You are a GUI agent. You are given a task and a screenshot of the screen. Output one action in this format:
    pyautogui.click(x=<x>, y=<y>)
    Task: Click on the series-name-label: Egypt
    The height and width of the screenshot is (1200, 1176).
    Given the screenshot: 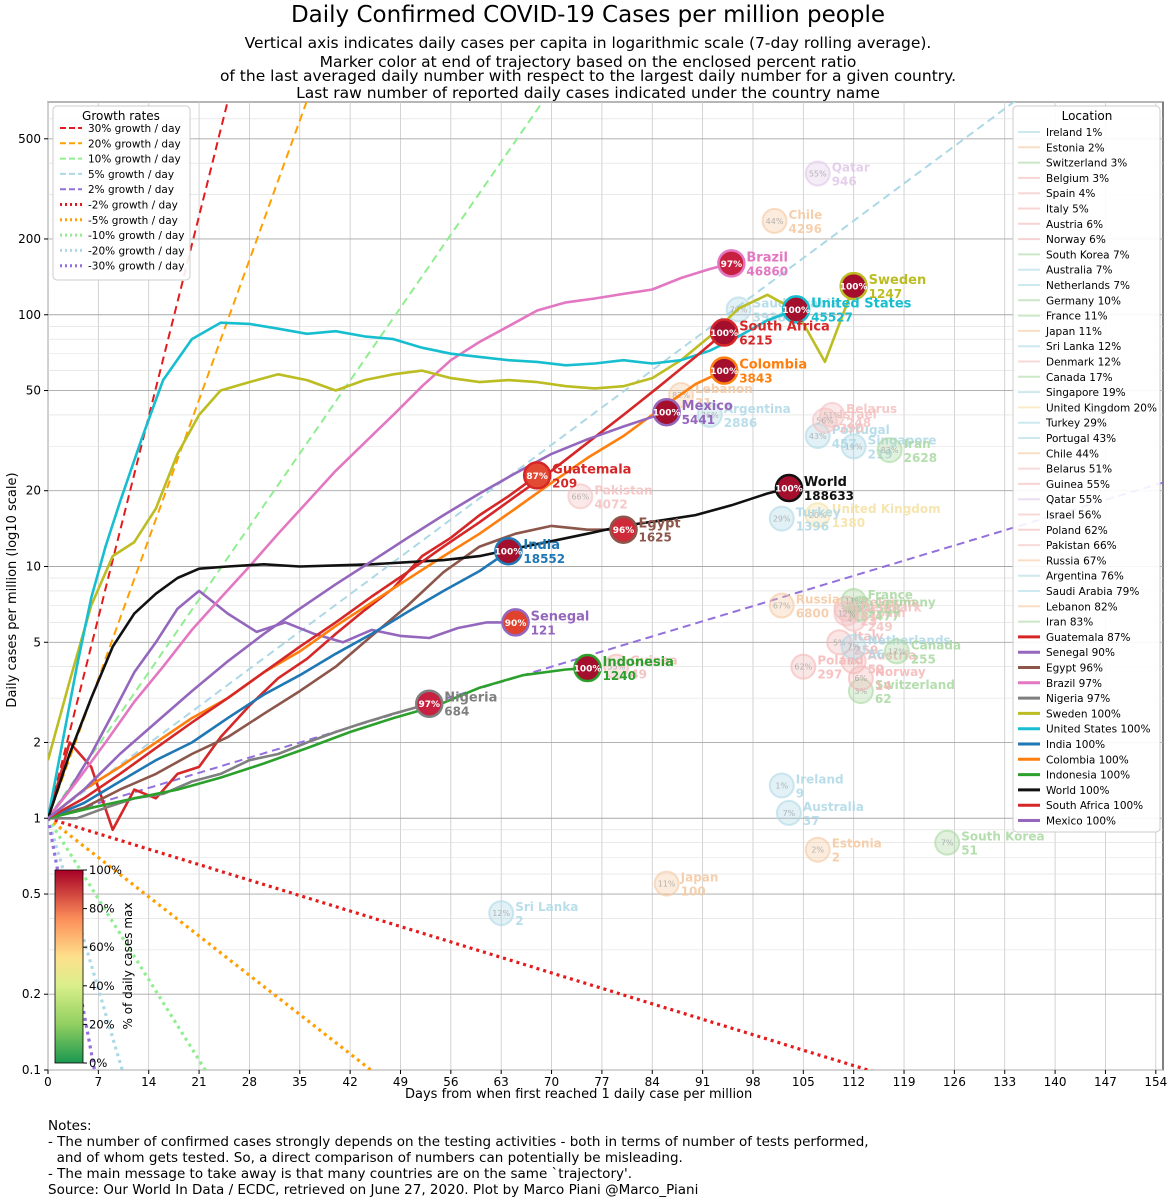 What is the action you would take?
    pyautogui.click(x=659, y=524)
    